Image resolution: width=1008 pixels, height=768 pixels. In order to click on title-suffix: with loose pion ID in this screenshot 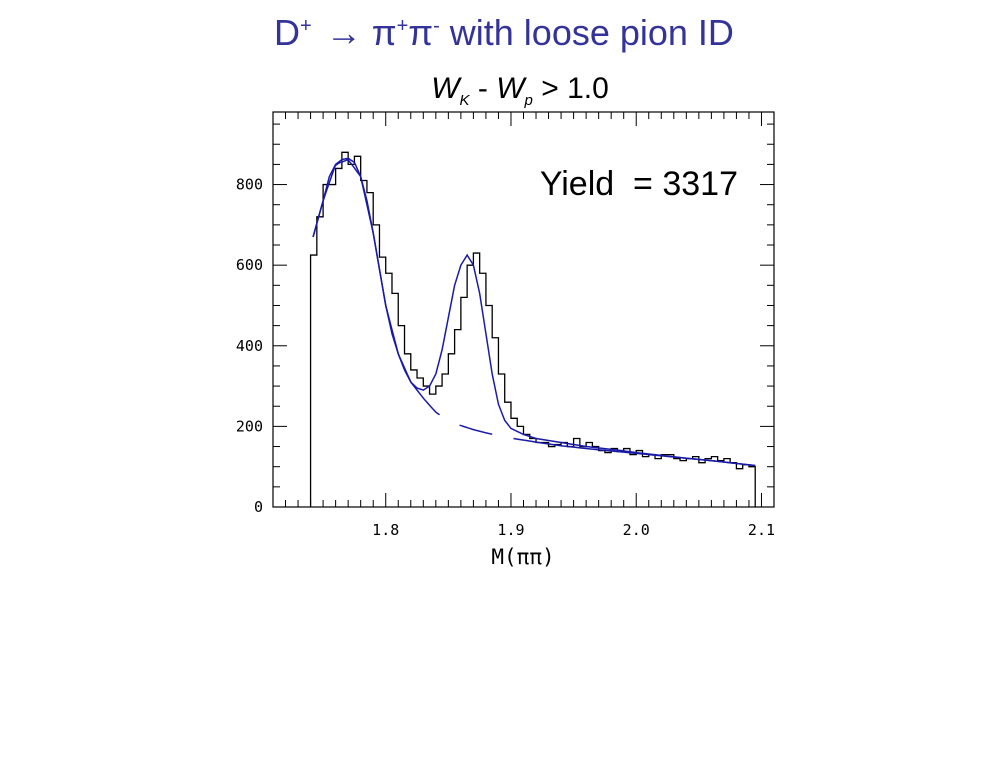, I will do `click(586, 32)`.